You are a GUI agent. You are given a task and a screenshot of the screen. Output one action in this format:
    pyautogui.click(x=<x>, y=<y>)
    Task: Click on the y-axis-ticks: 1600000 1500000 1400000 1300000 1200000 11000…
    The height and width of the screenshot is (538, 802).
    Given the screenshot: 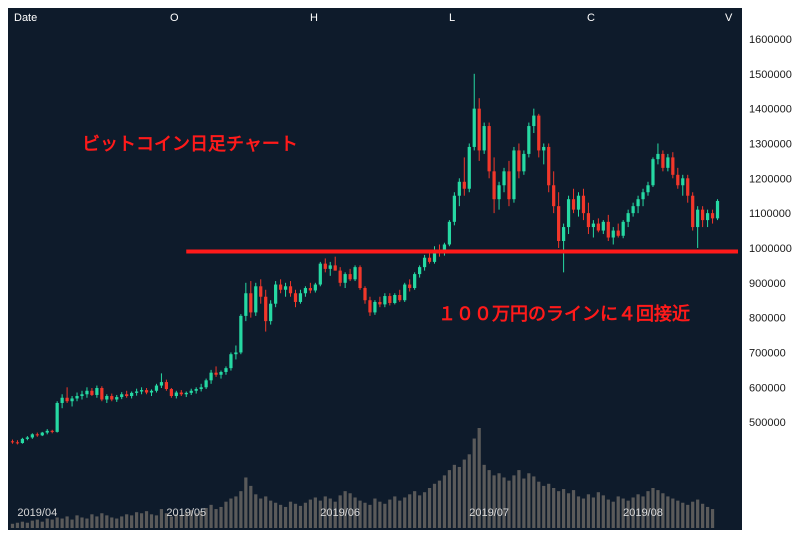 What is the action you would take?
    pyautogui.click(x=770, y=231)
    